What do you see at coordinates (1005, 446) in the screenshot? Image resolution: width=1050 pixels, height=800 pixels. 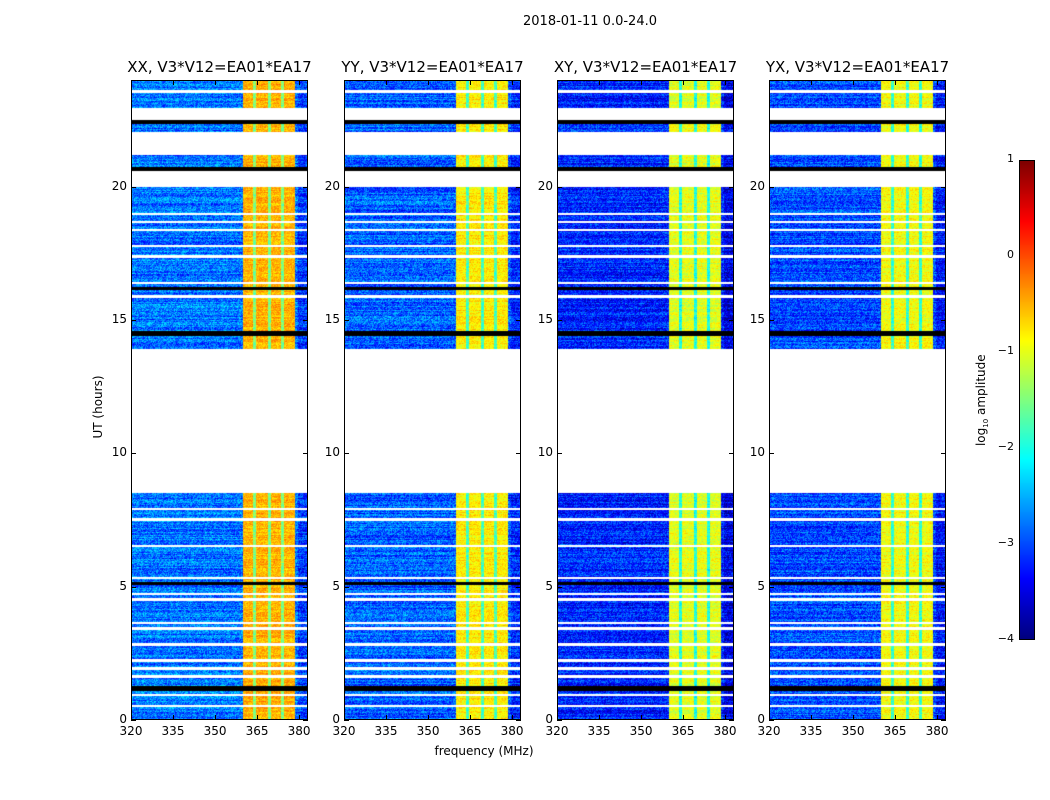 I see `colorbar-tick-label: −2` at bounding box center [1005, 446].